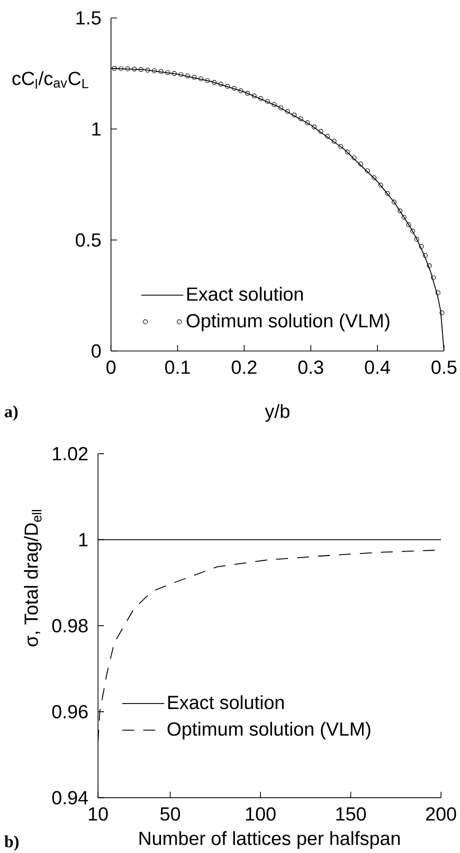 This screenshot has height=853, width=460. Describe the element at coordinates (98, 814) in the screenshot. I see `x-tick-label: 10` at that location.